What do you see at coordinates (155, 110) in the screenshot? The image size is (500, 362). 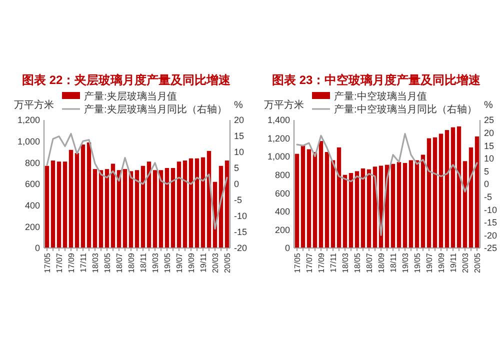 I see `legend-label: 产量:夹层玻璃当月同比（右轴）` at bounding box center [155, 110].